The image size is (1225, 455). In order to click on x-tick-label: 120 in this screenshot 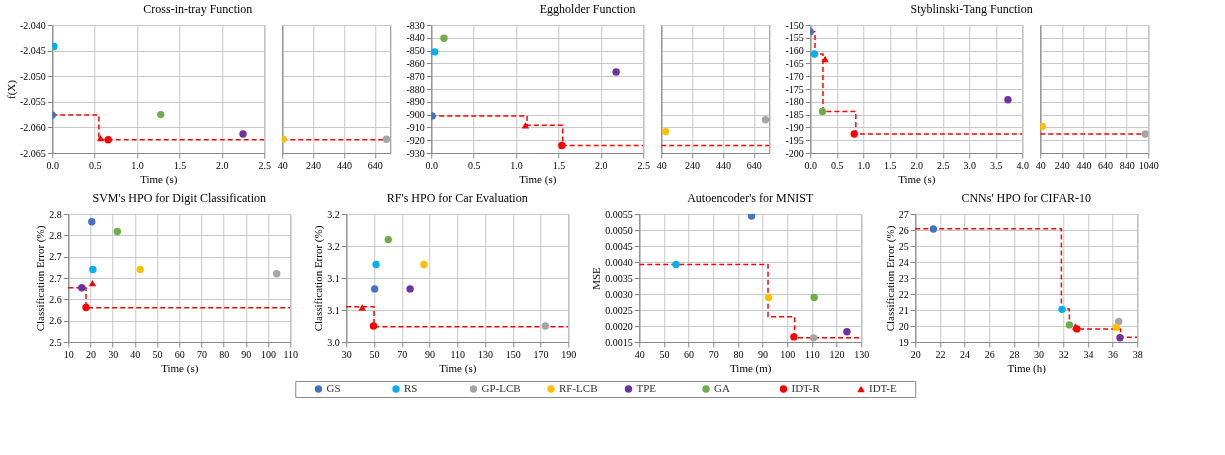, I will do `click(837, 354)`.